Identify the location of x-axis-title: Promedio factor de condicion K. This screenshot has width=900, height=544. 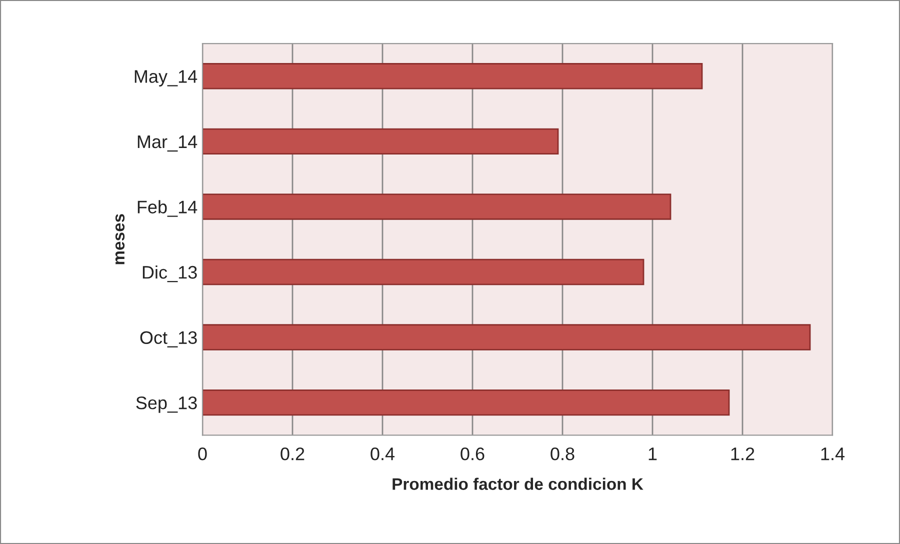
(518, 484).